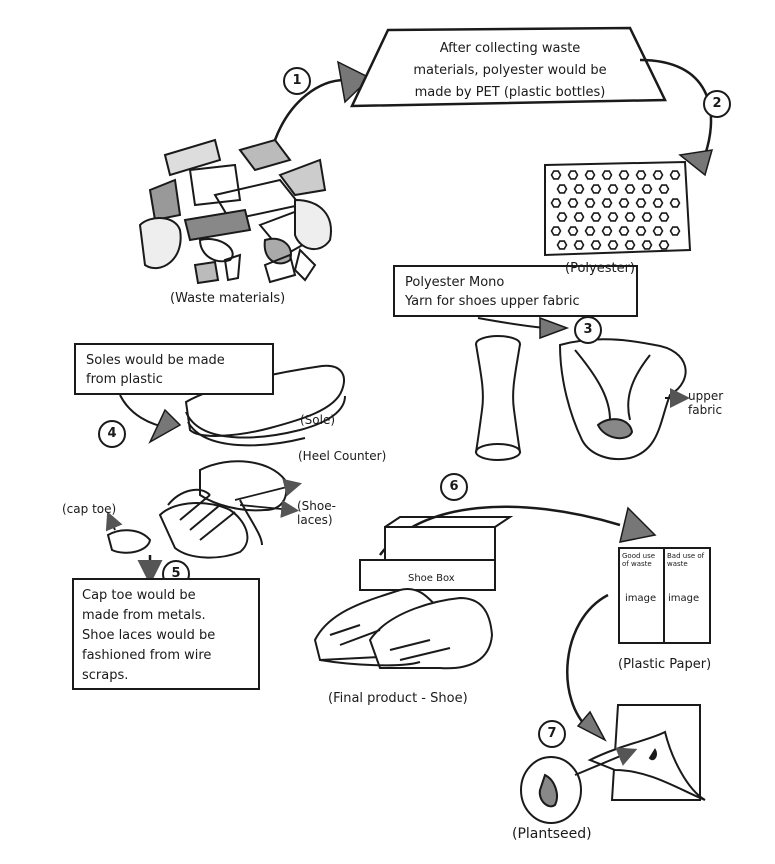 The height and width of the screenshot is (864, 775). Describe the element at coordinates (228, 298) in the screenshot. I see `label-waste-materials: (Waste materials)` at that location.